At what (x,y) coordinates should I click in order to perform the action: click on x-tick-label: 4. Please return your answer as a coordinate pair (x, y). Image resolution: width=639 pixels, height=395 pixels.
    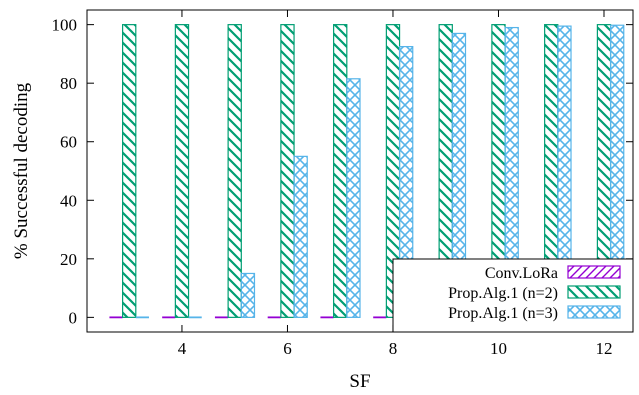
    Looking at the image, I should click on (182, 348).